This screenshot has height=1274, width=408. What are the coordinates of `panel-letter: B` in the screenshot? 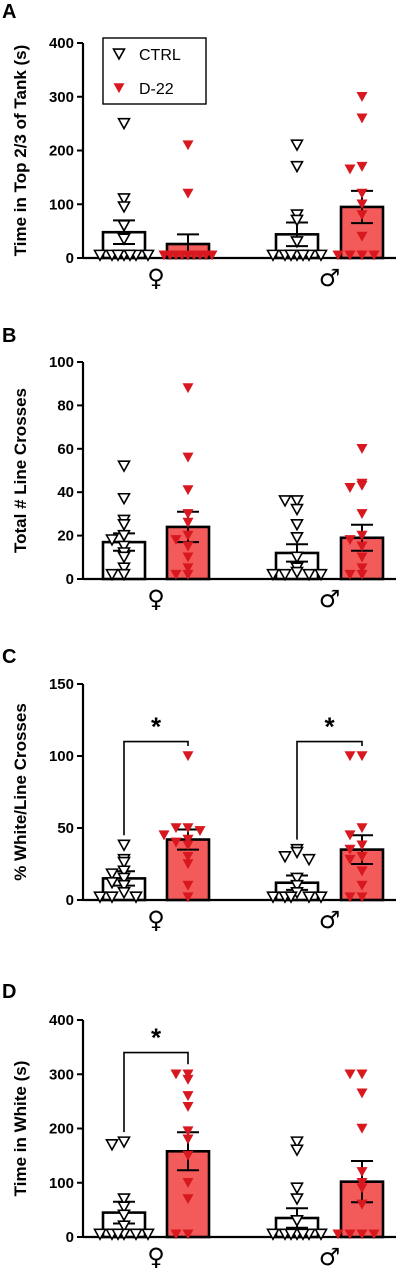 It's located at (9, 336).